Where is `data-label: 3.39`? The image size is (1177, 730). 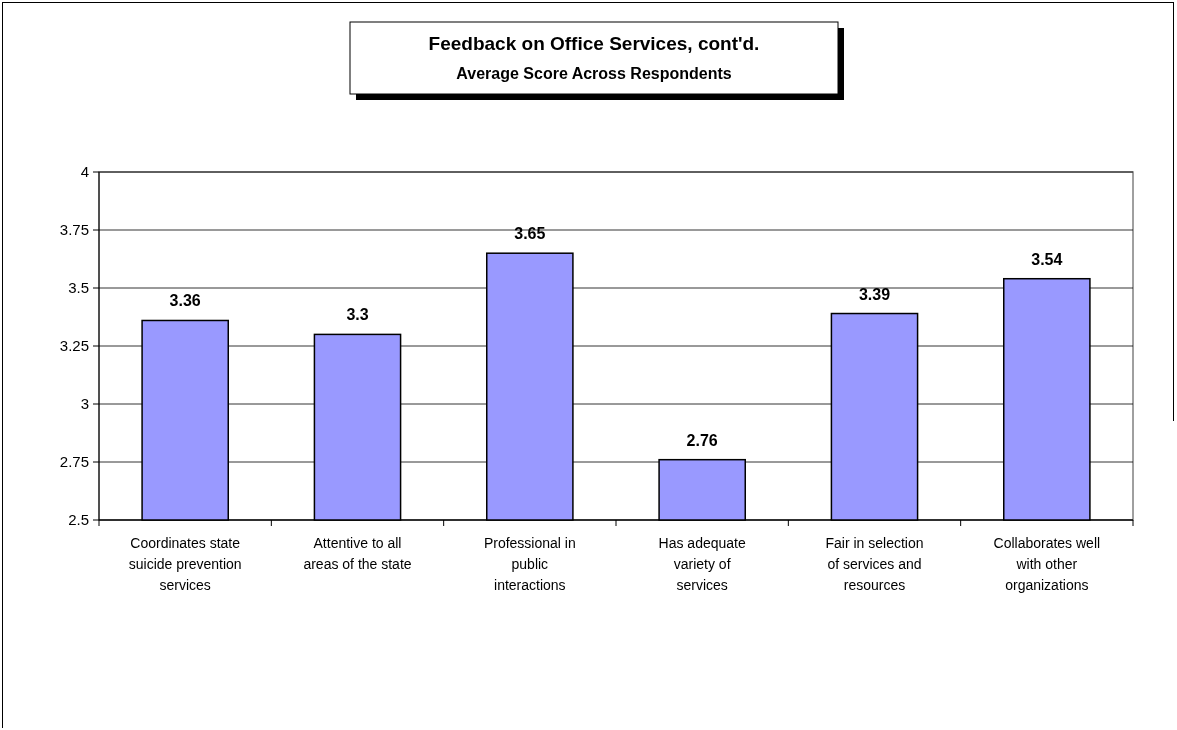
data-label: 3.39 is located at coordinates (874, 294).